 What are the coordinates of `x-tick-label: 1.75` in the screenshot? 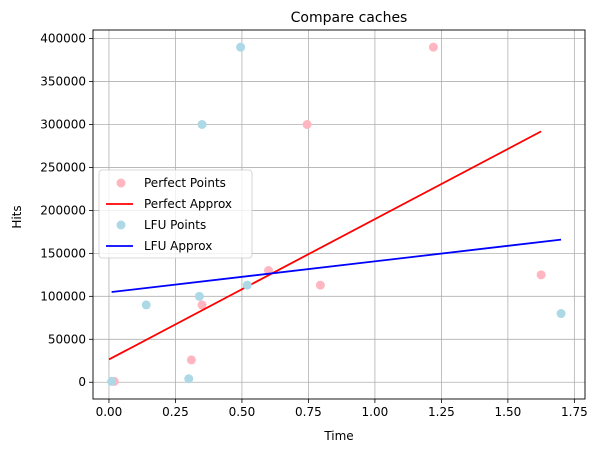 It's located at (574, 412).